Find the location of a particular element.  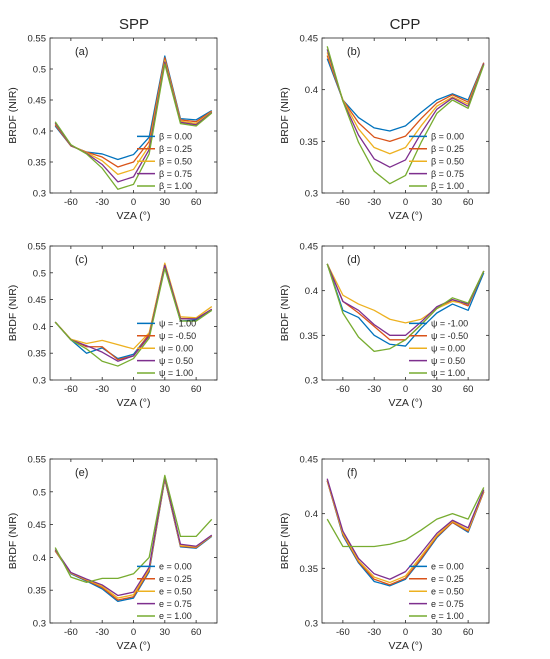

plot-area is located at coordinates (133, 115).